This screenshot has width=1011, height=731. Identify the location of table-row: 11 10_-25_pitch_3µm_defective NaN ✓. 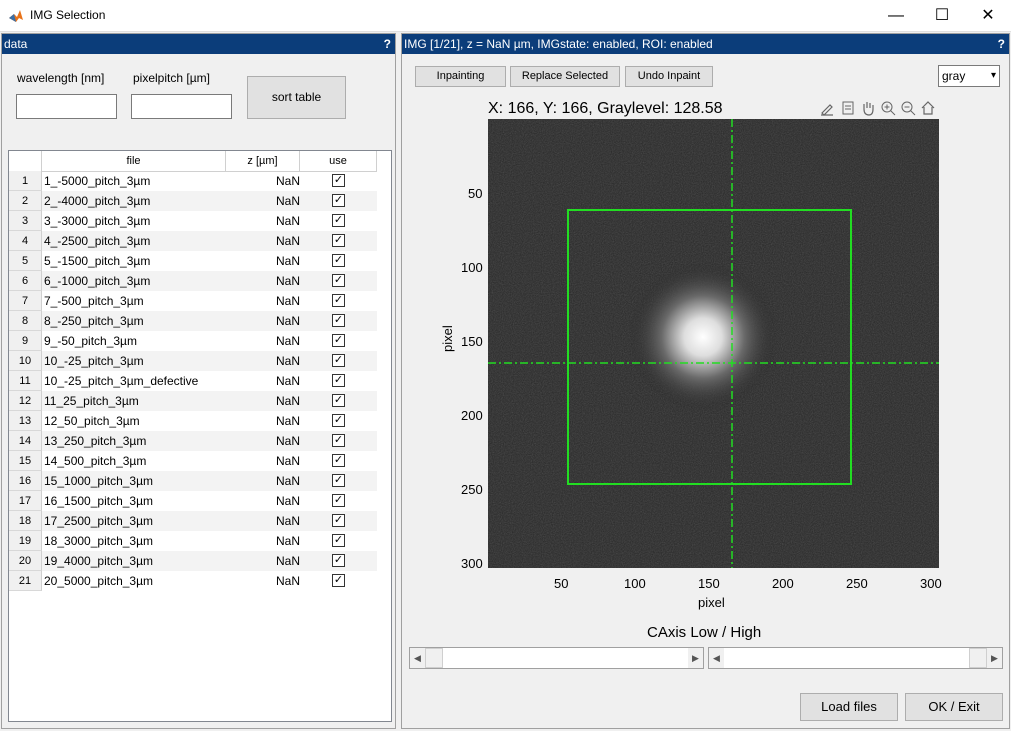
(193, 381).